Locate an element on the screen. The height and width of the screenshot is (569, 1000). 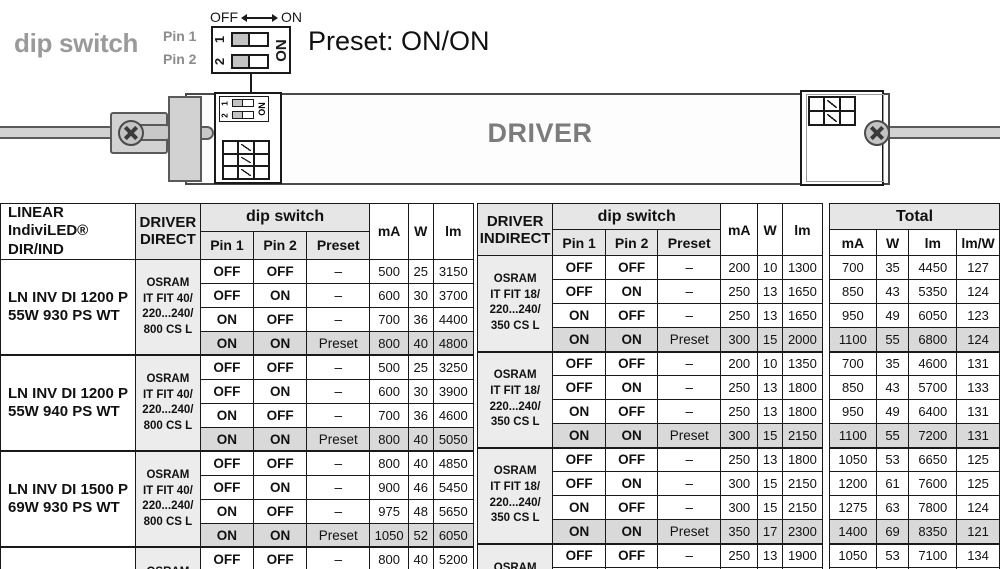
table-row: 700 35 4450 127 is located at coordinates (914, 267).